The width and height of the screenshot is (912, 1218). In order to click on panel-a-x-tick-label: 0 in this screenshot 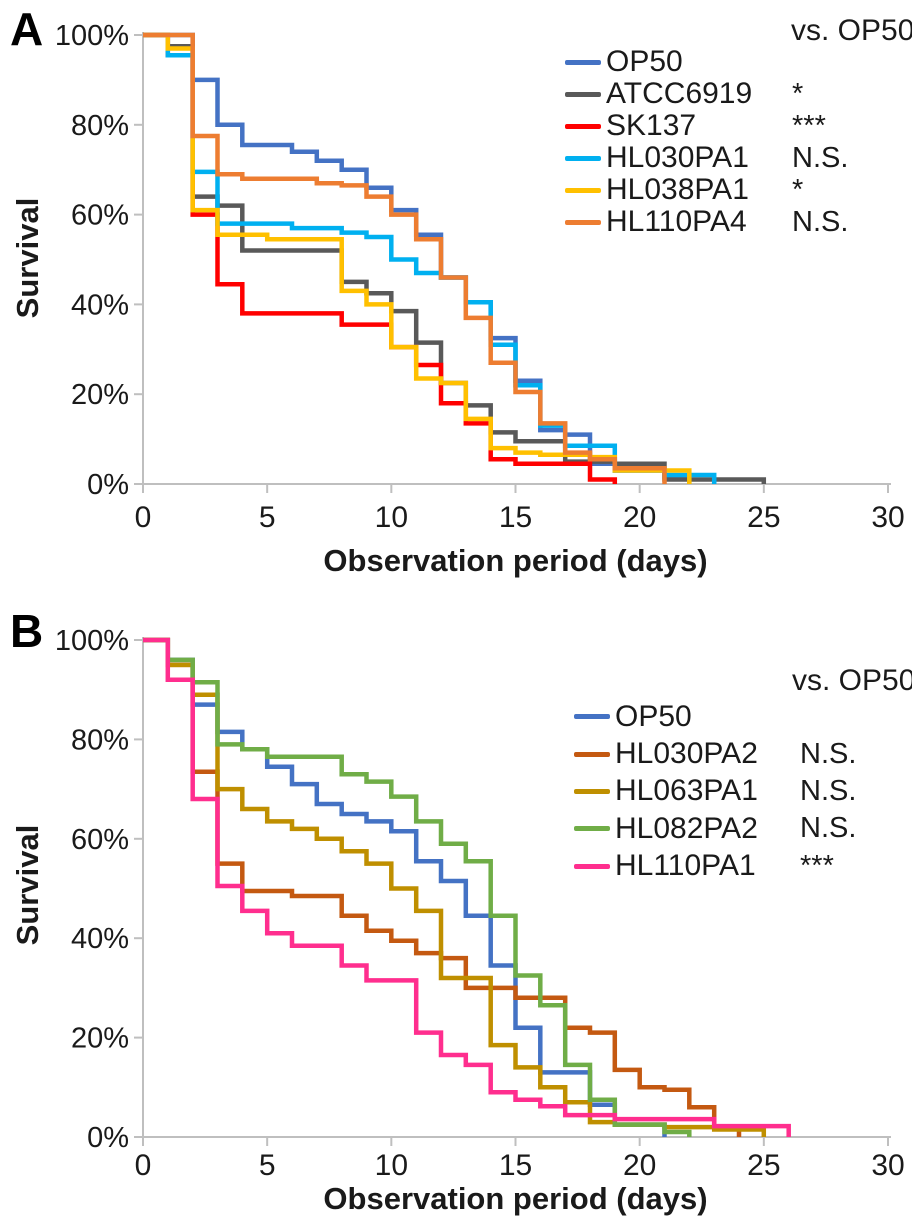, I will do `click(143, 517)`.